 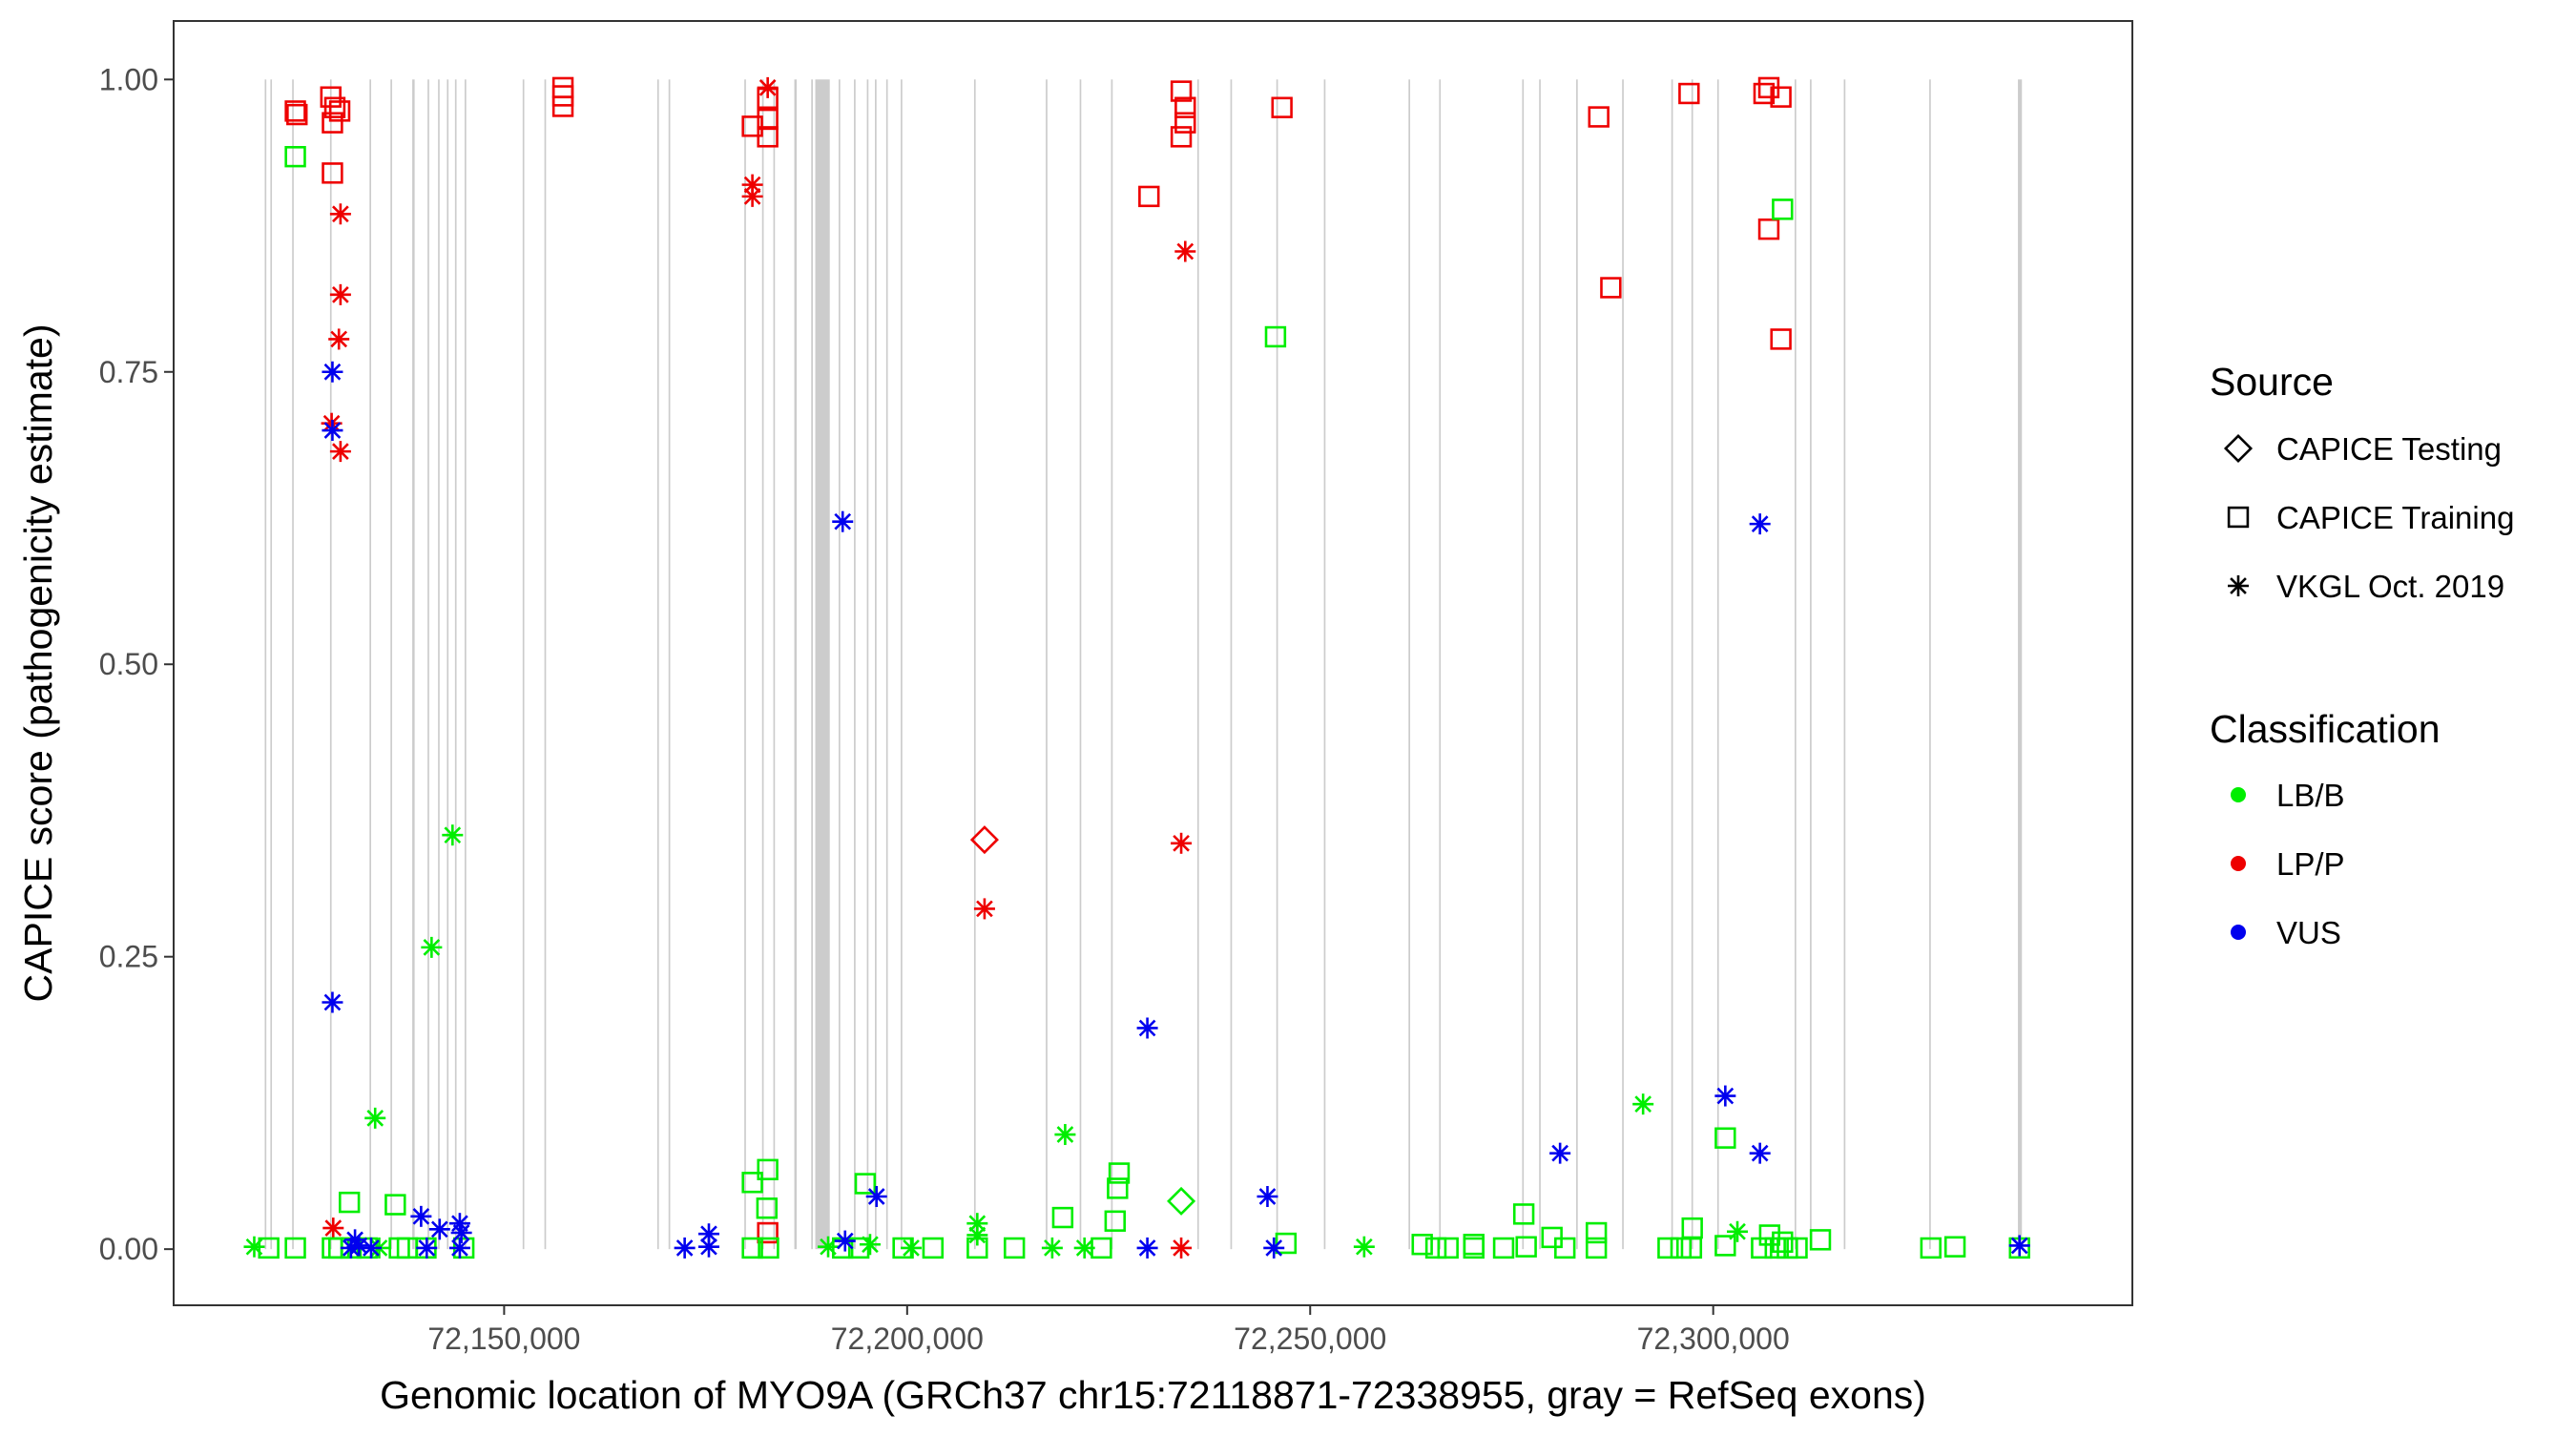 I want to click on x-tick-label: 72,150,000, so click(x=503, y=1339).